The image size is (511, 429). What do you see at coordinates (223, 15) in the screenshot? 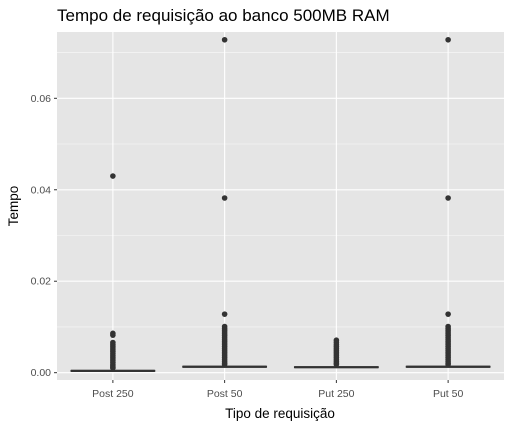
I see `chart-title: Tempo de requisição ao banco 500MB RAM` at bounding box center [223, 15].